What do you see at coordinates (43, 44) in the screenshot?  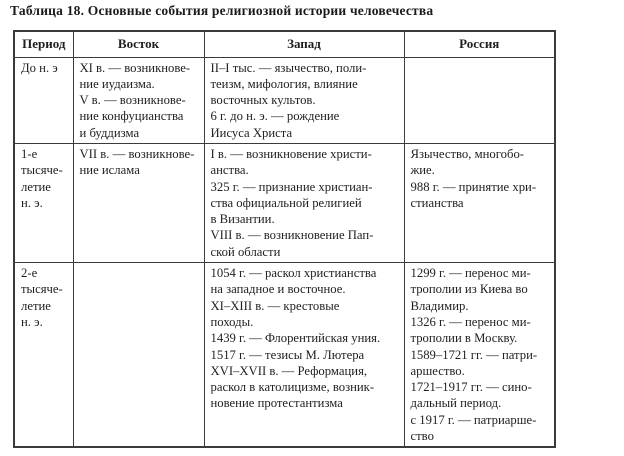 I see `header-period: Период` at bounding box center [43, 44].